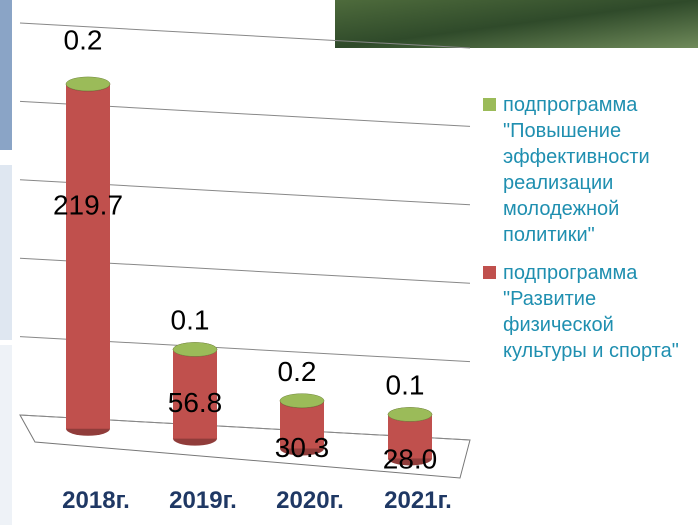  What do you see at coordinates (302, 447) in the screenshot?
I see `value-label: 30.3` at bounding box center [302, 447].